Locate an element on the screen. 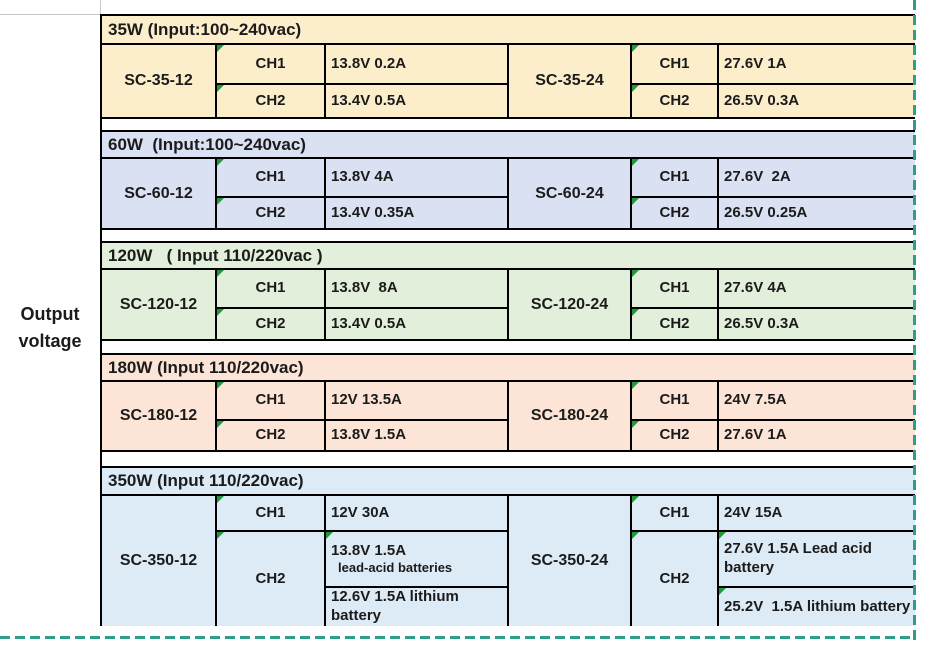 This screenshot has width=928, height=649. model-cell: SC-350-12 is located at coordinates (158, 560).